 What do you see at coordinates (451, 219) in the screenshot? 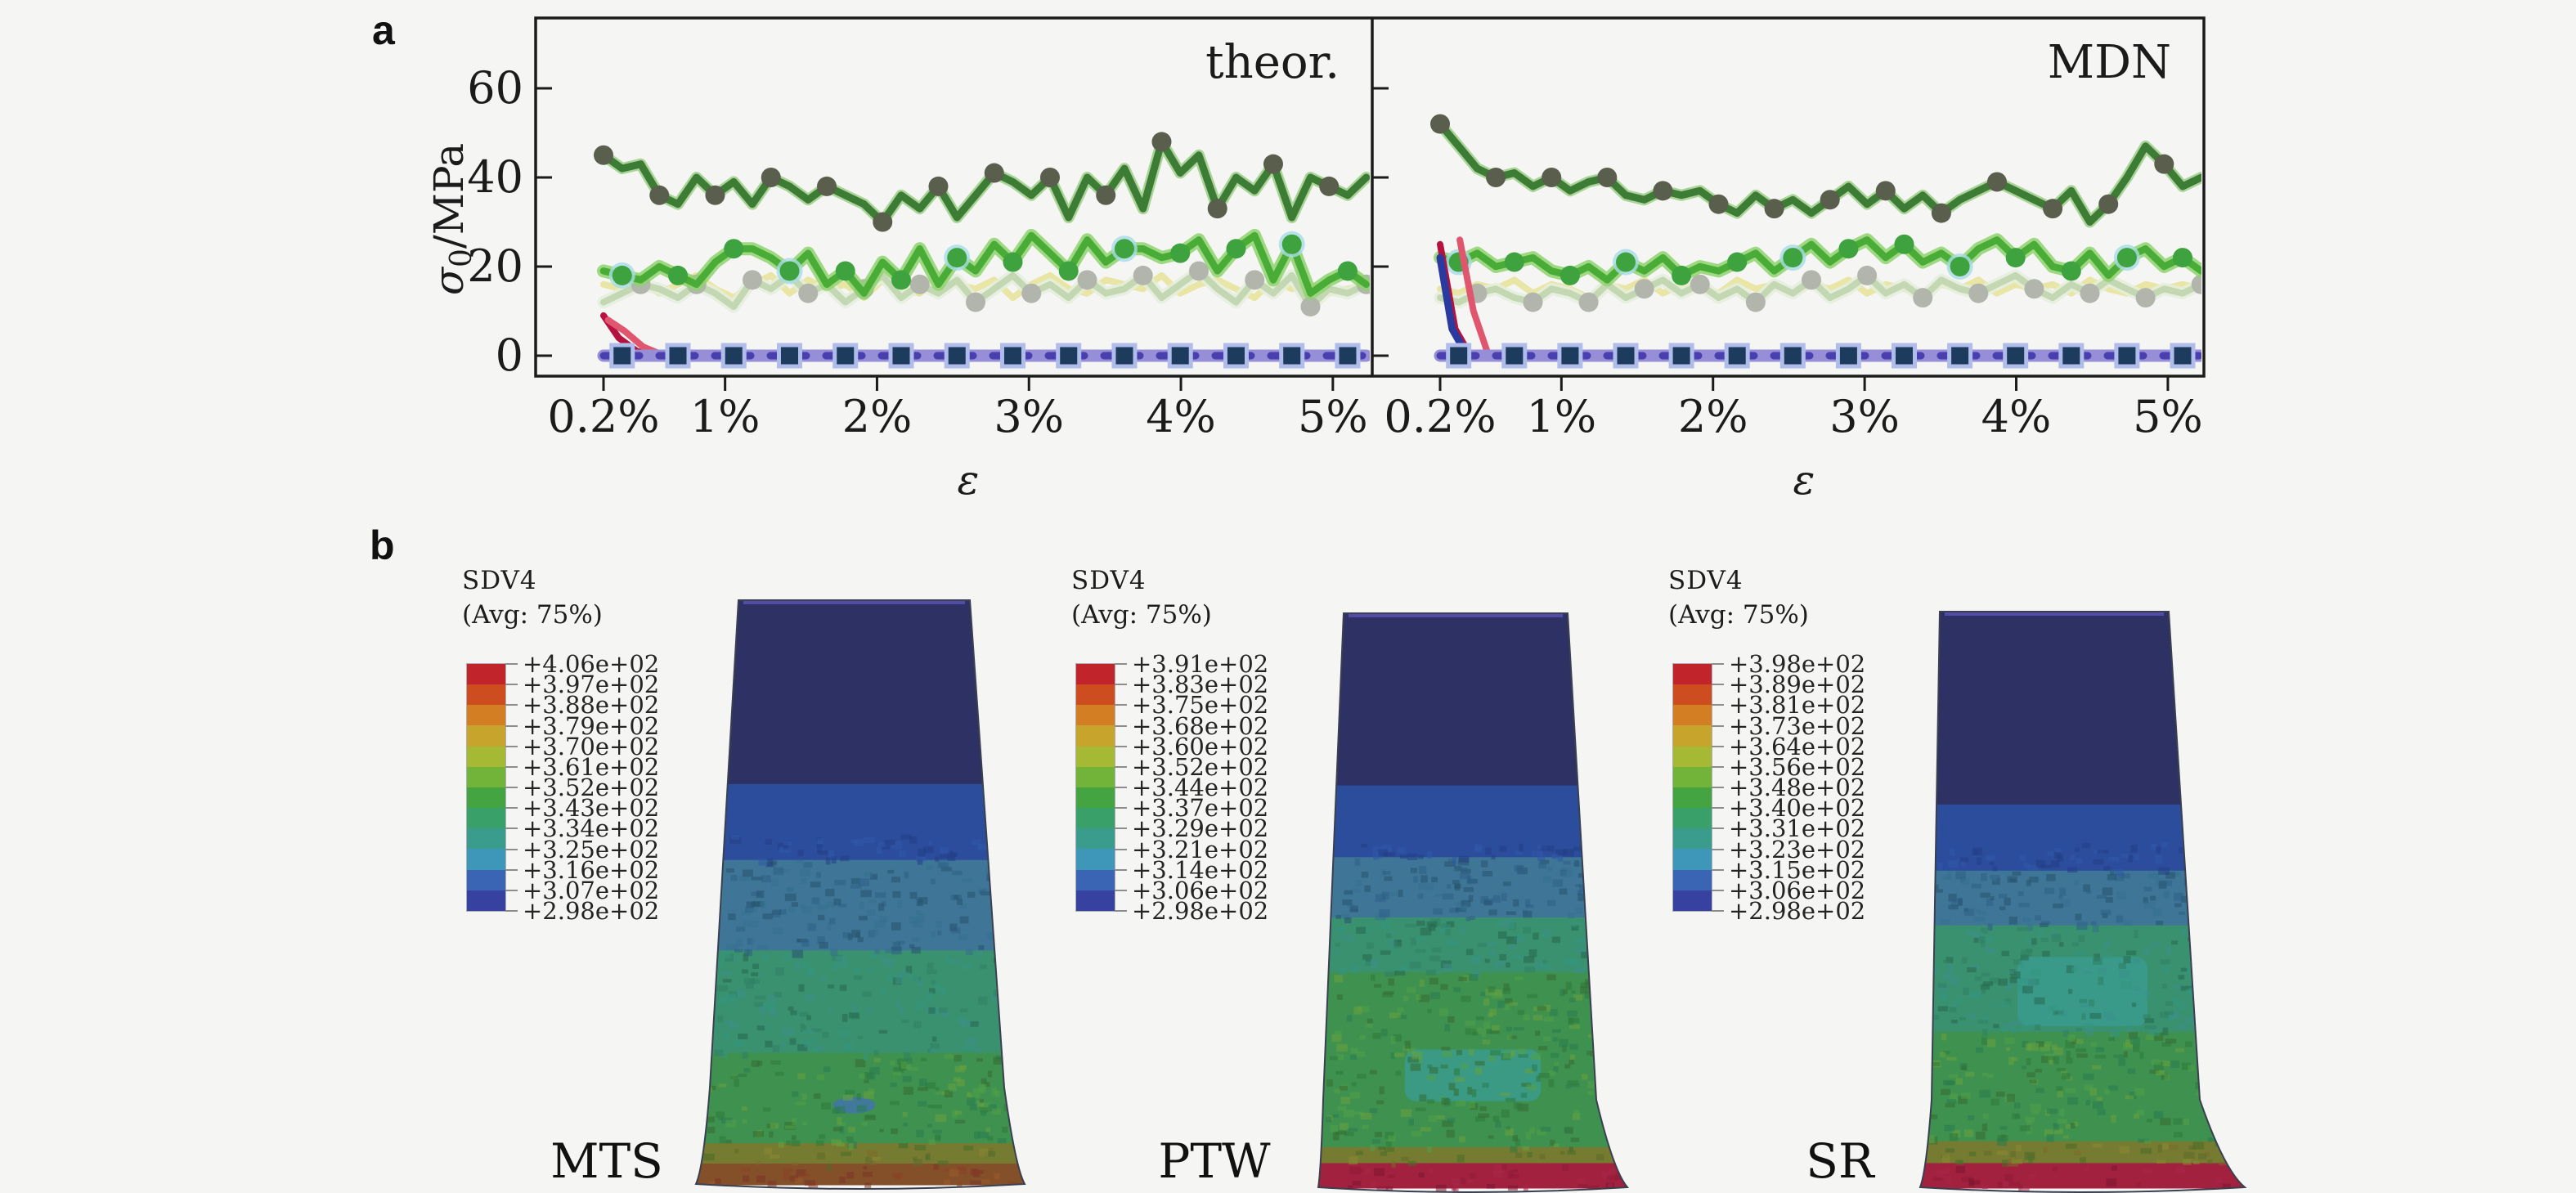
I see `y-axis-label: σ0/MPa` at bounding box center [451, 219].